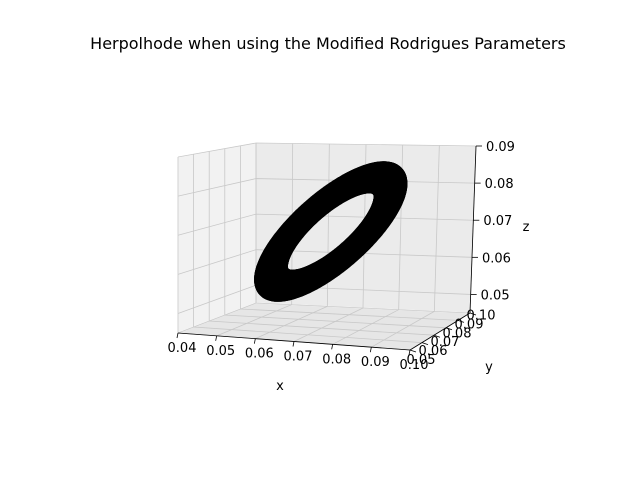  Describe the element at coordinates (298, 357) in the screenshot. I see `x-tick-label: 0.07` at that location.